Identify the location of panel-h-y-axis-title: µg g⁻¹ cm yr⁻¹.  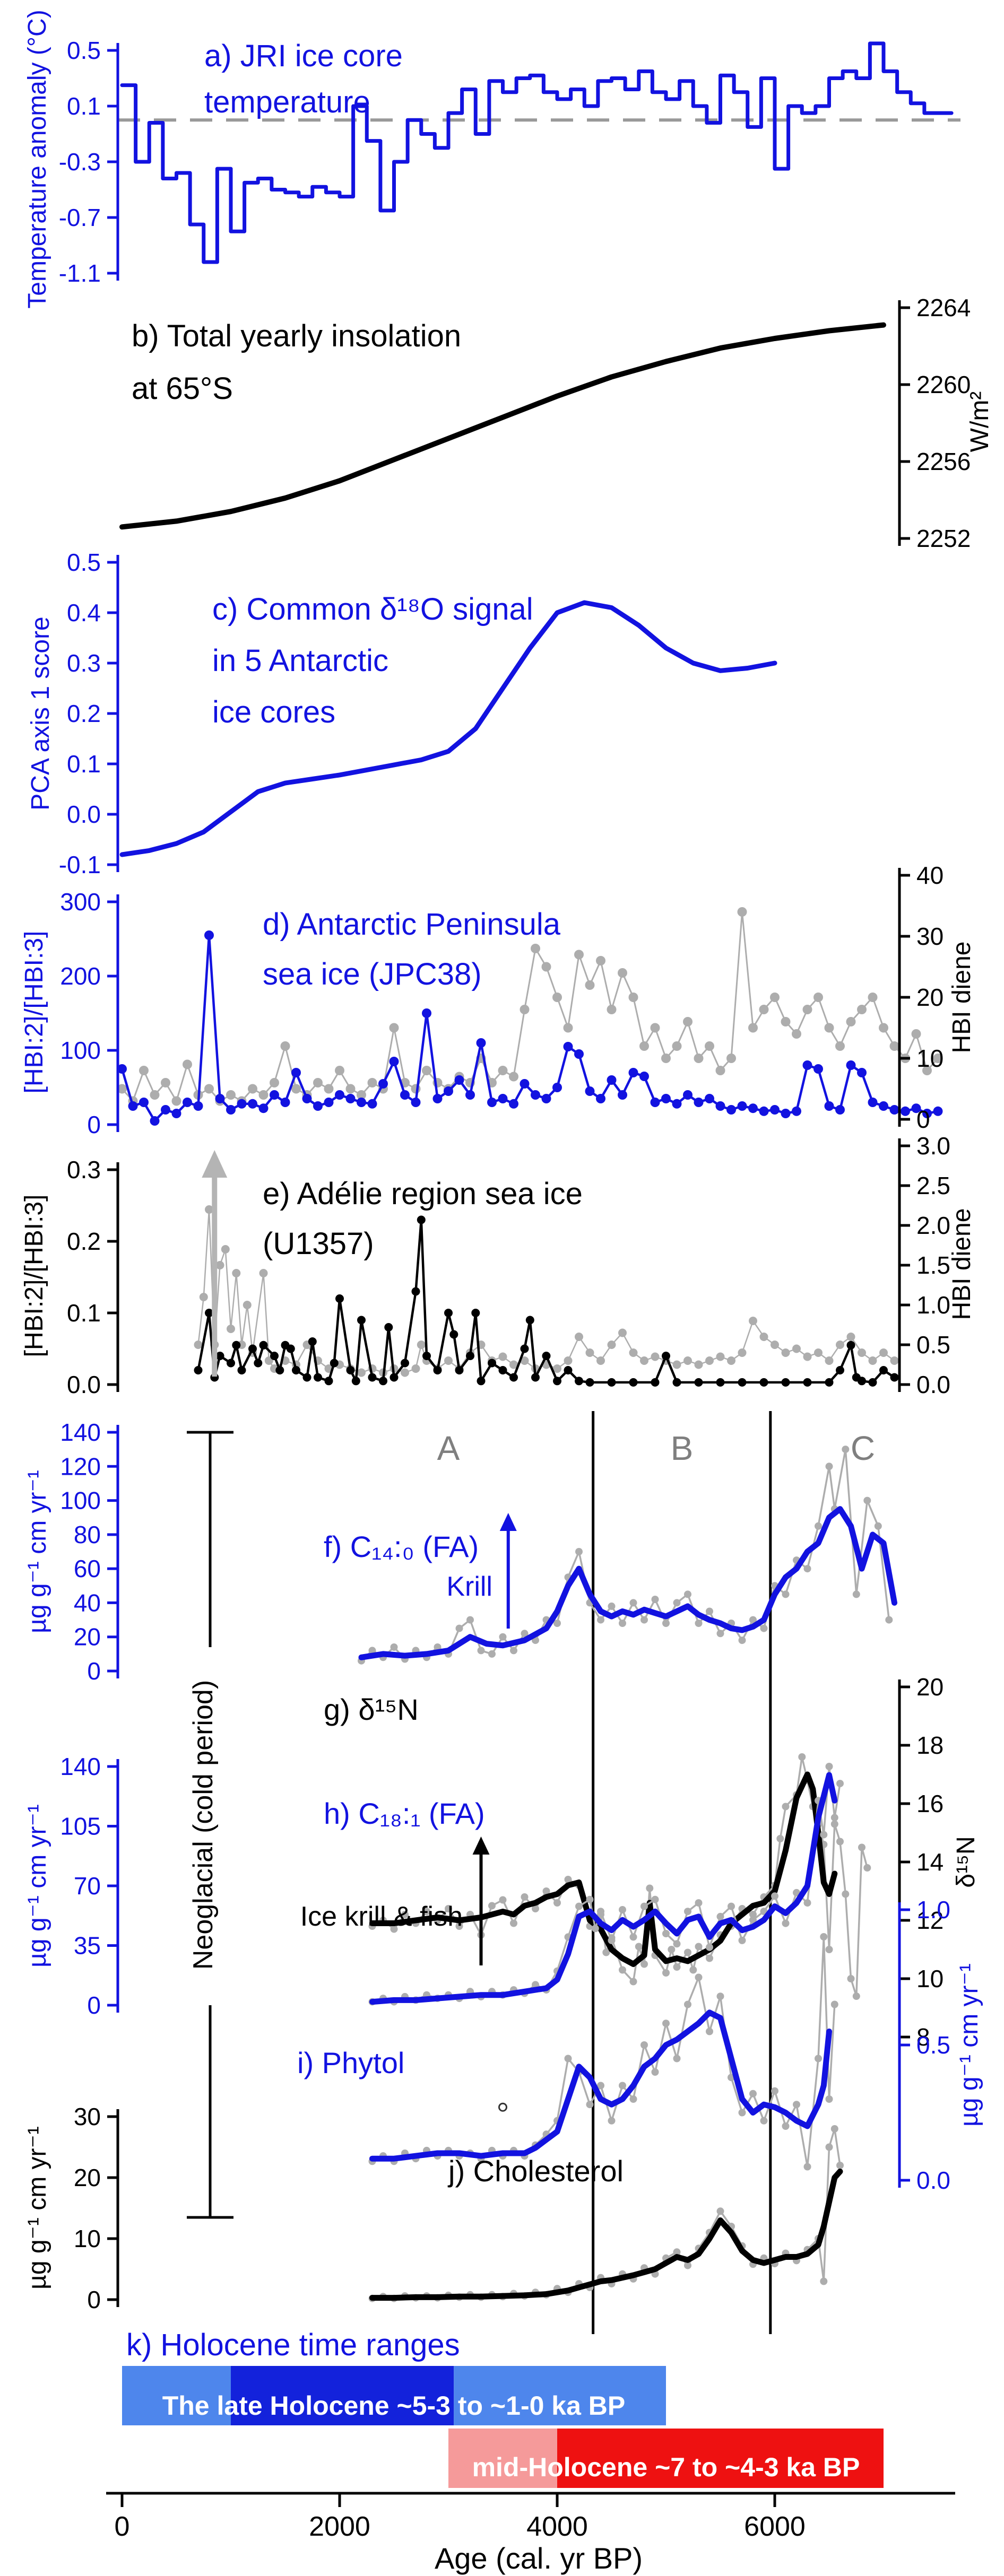
(37, 1886).